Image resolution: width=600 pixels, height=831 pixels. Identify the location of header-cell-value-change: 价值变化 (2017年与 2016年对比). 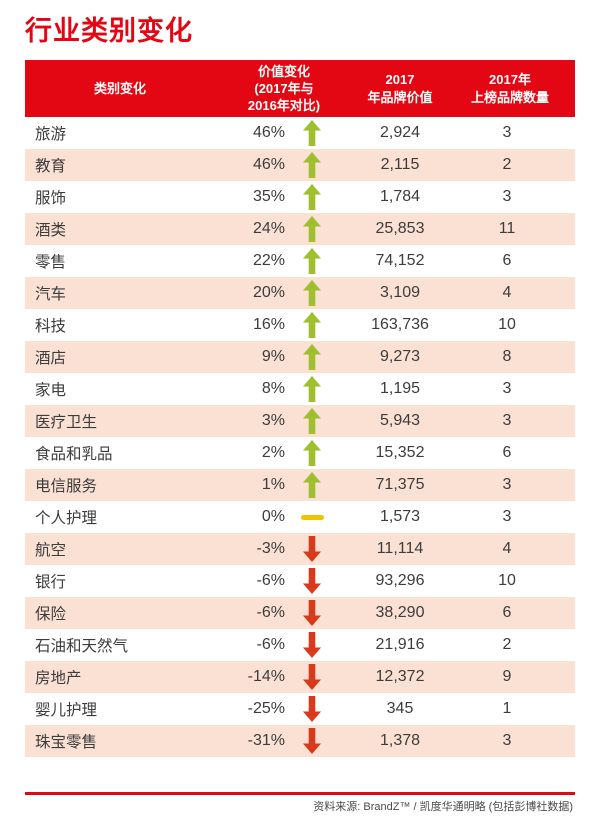
(284, 88).